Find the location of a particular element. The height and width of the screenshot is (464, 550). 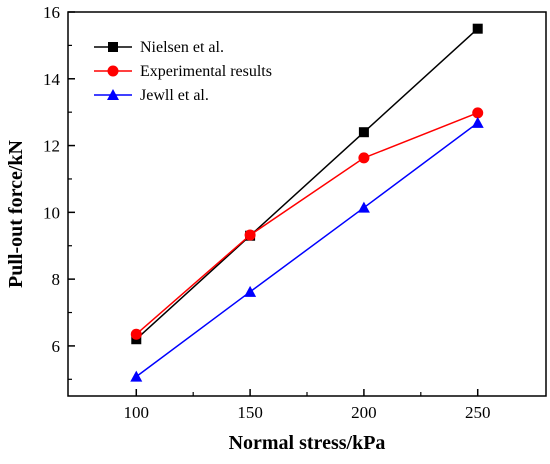

y-tick-label: 14 is located at coordinates (52, 79).